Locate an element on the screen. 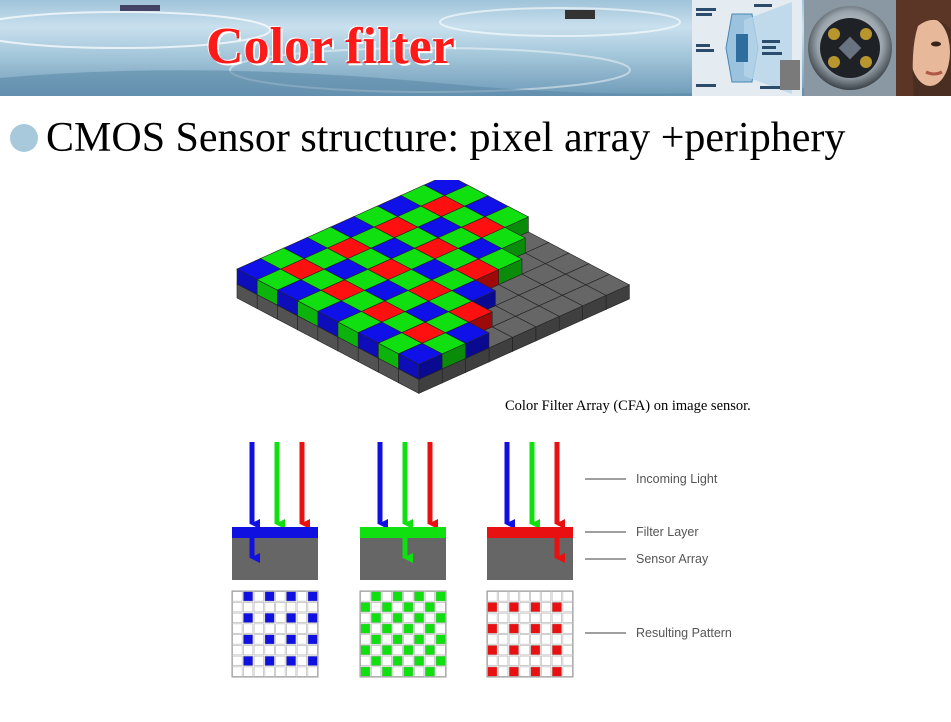  adas-diagram-thumbnail is located at coordinates (747, 48).